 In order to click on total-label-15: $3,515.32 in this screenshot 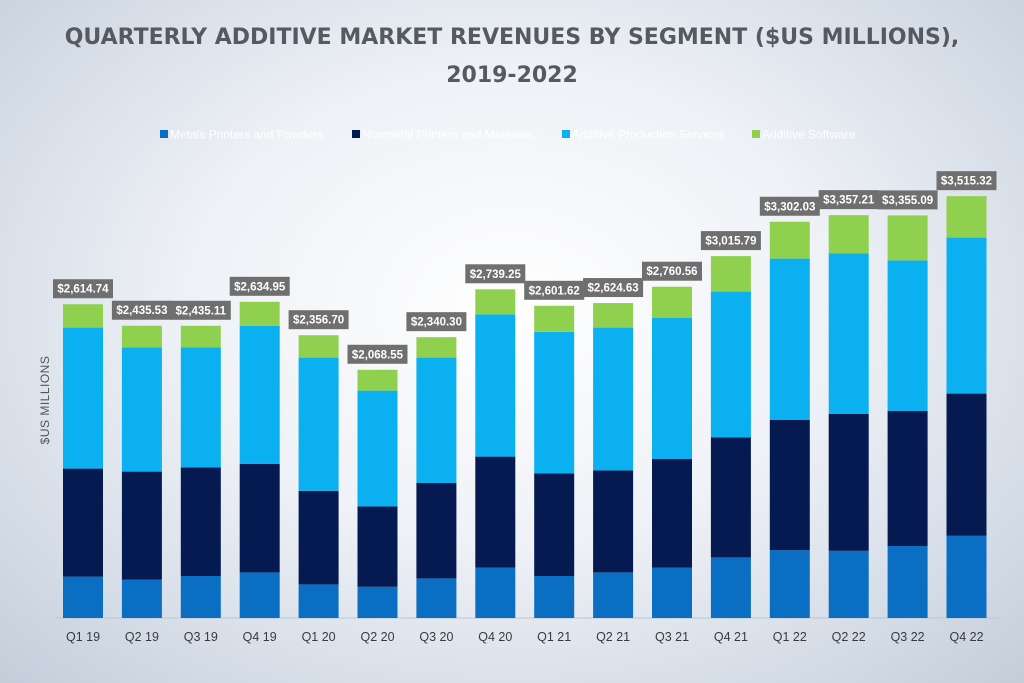, I will do `click(966, 182)`.